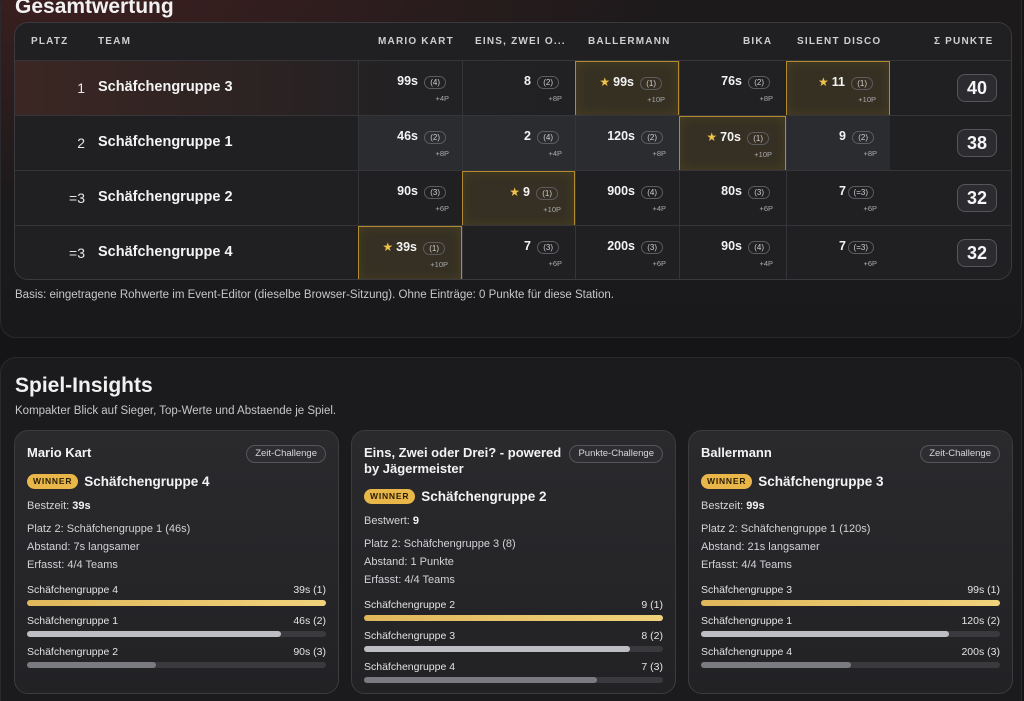  What do you see at coordinates (527, 136) in the screenshot?
I see `cell-value-text: 2` at bounding box center [527, 136].